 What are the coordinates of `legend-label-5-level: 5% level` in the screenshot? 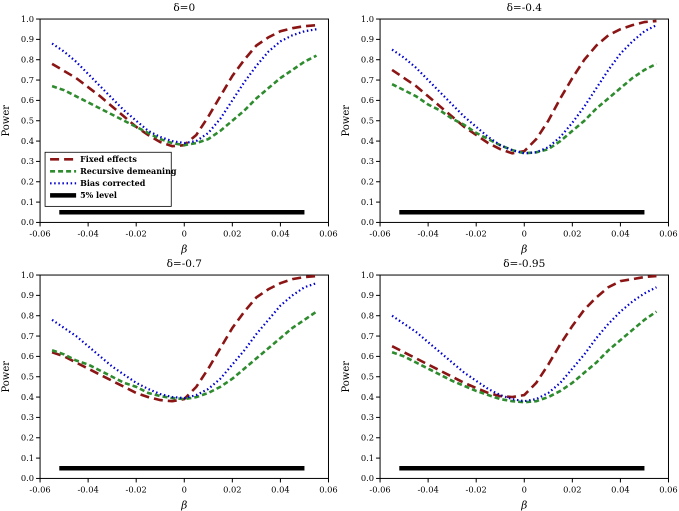 It's located at (98, 195).